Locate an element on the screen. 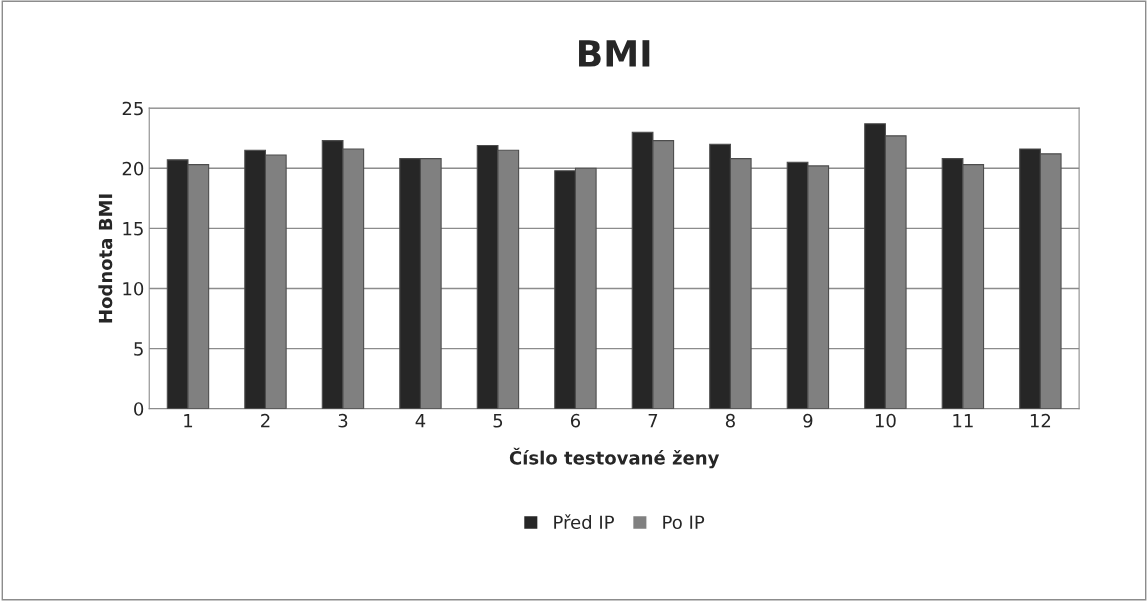 The image size is (1148, 601). y-tick-label: 20 is located at coordinates (133, 168).